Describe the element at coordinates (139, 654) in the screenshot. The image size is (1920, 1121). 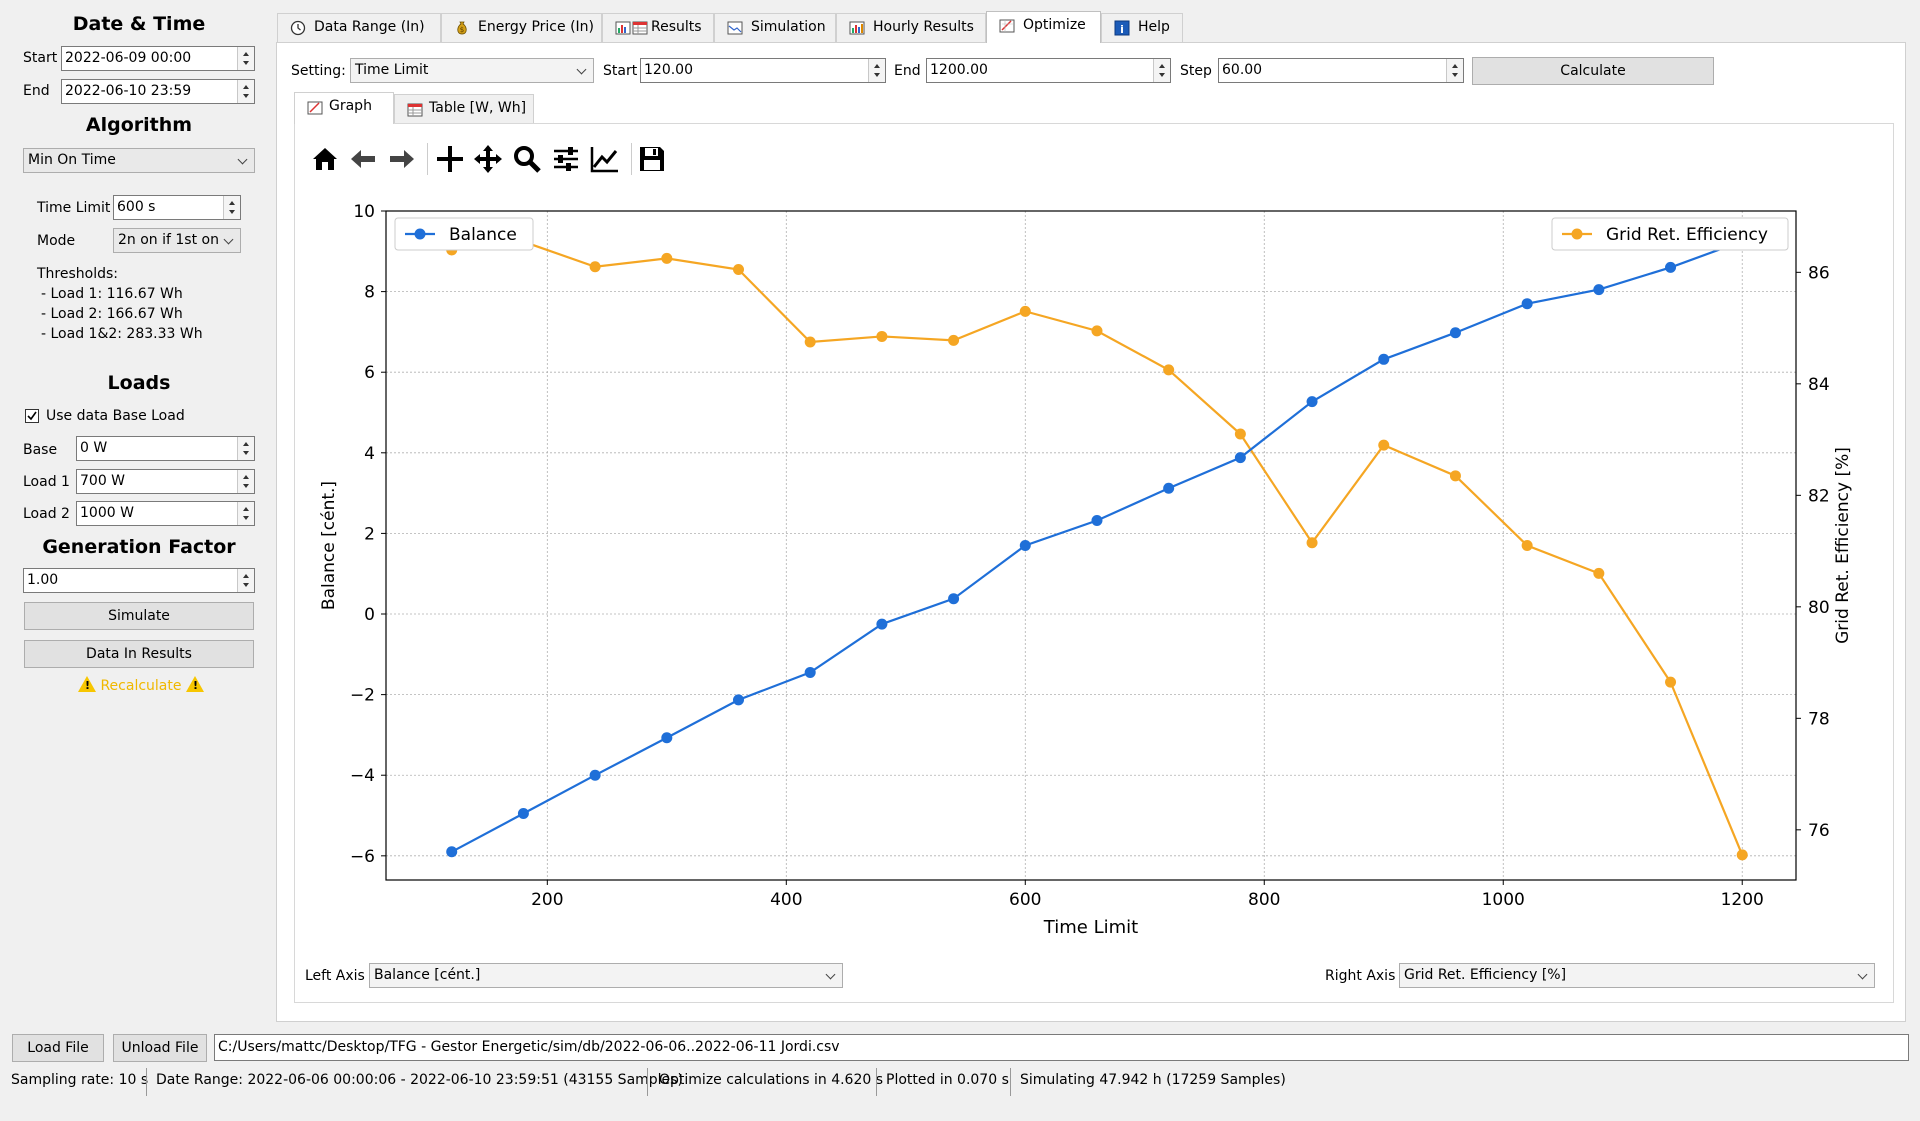
I see `data-in-results-button: Data In Results` at that location.